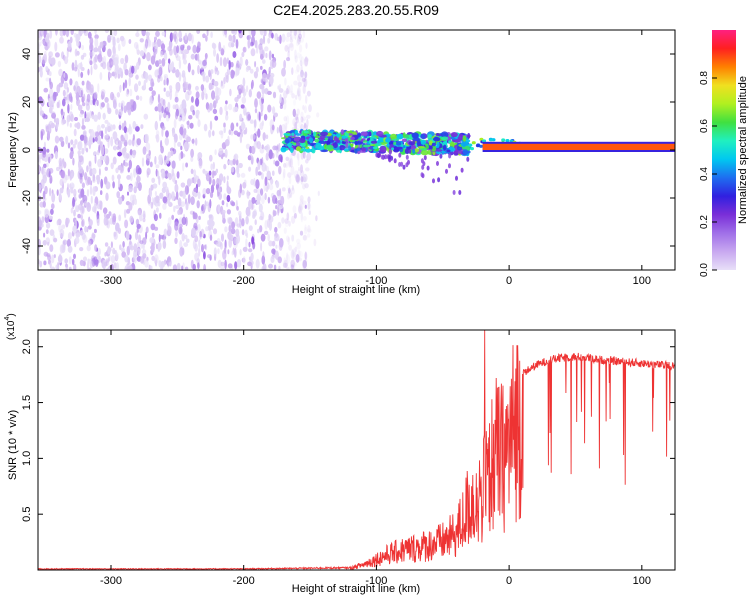  What do you see at coordinates (724, 150) in the screenshot?
I see `colorbar-scale` at bounding box center [724, 150].